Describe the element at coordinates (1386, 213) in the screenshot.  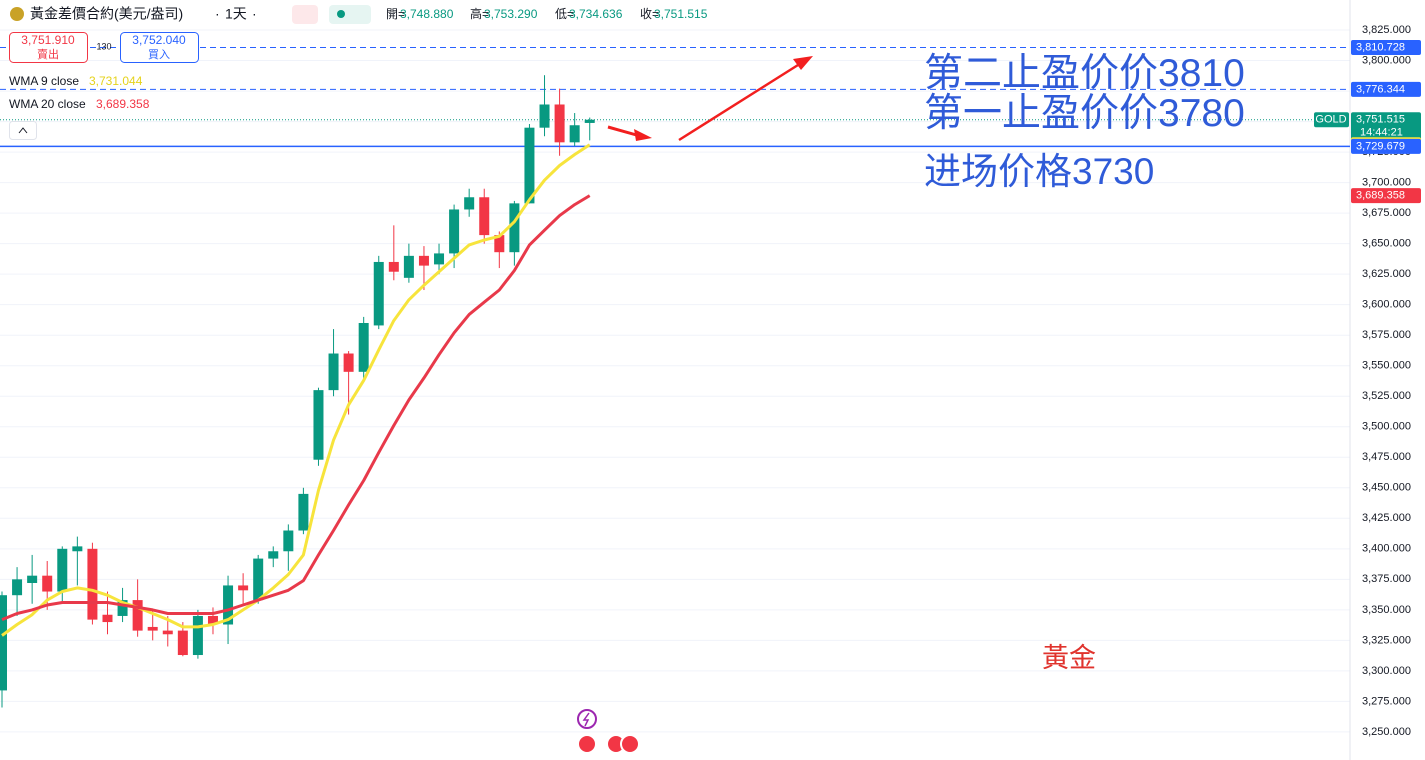
I see `y-tick-label: 3,675.000` at that location.